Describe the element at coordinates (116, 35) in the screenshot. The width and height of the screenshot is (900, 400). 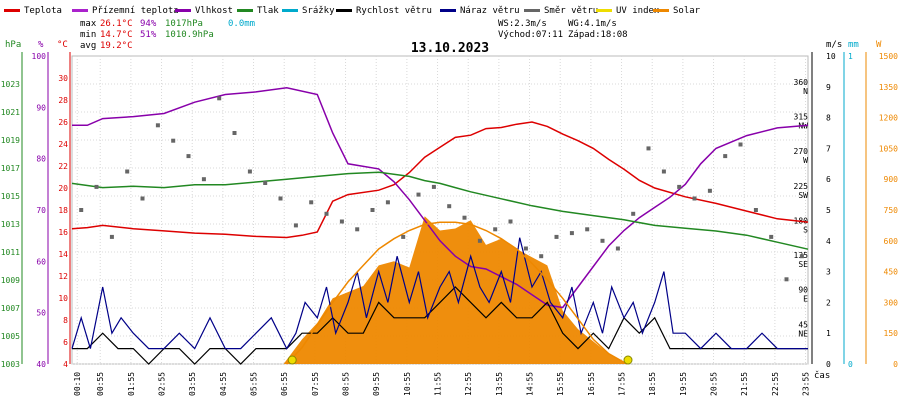
I see `stat-min-temp: 14.7°C` at that location.